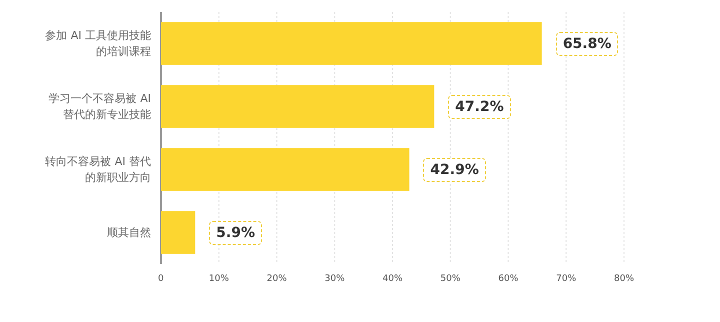  I want to click on x-tick-label: 50%, so click(450, 279).